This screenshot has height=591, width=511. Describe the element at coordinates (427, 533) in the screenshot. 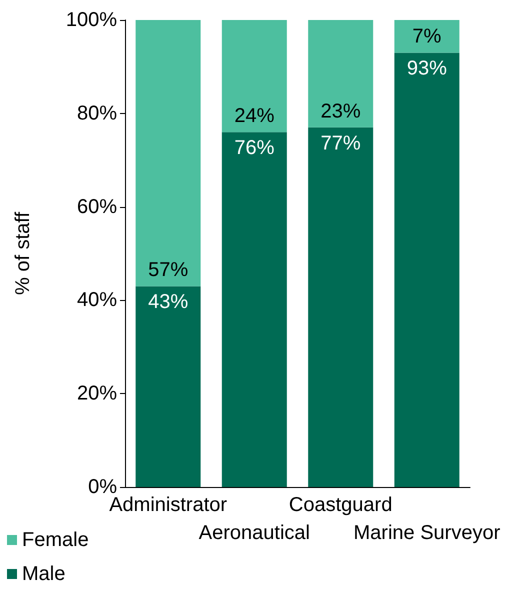

I see `x-tick-label: Marine Surveyor` at that location.